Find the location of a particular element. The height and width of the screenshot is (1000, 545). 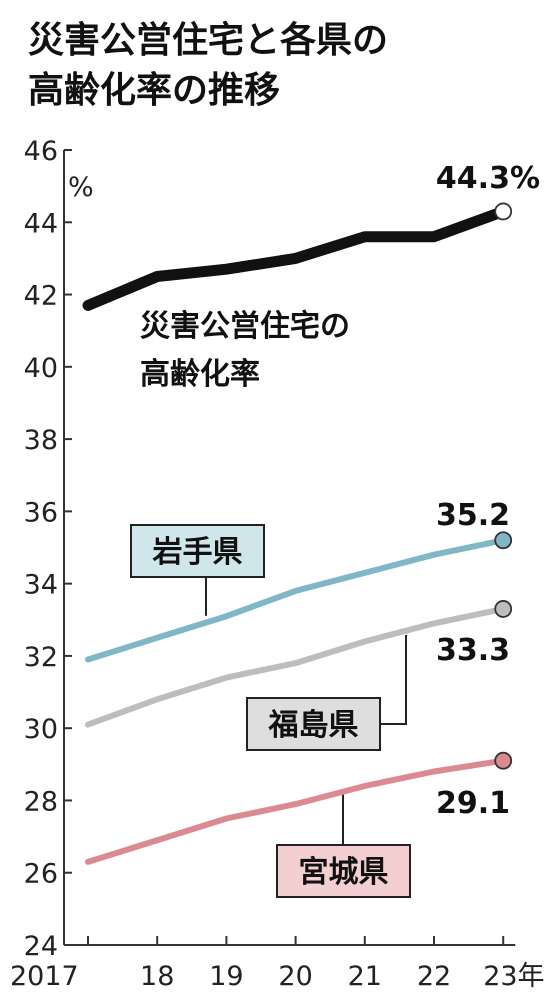

y-tick-label: 36 is located at coordinates (41, 512).